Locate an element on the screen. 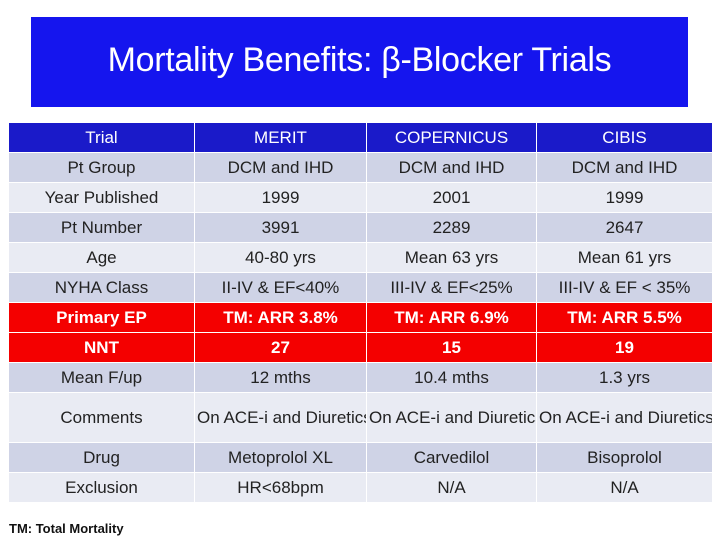 This screenshot has height=540, width=720. row-label: NNT is located at coordinates (101, 347).